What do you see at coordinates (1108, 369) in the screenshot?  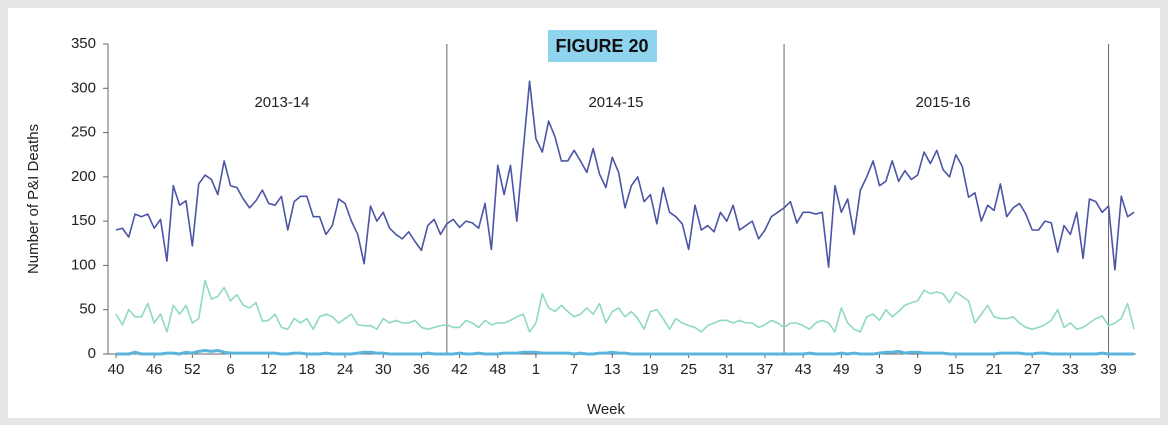 I see `x-tick-label: 39` at bounding box center [1108, 369].